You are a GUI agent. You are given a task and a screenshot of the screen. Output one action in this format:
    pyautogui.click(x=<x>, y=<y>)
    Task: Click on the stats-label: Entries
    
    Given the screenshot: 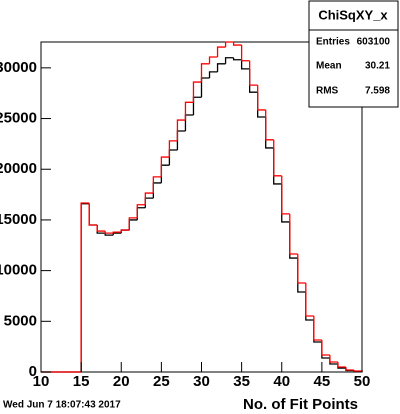 What is the action you would take?
    pyautogui.click(x=333, y=42)
    